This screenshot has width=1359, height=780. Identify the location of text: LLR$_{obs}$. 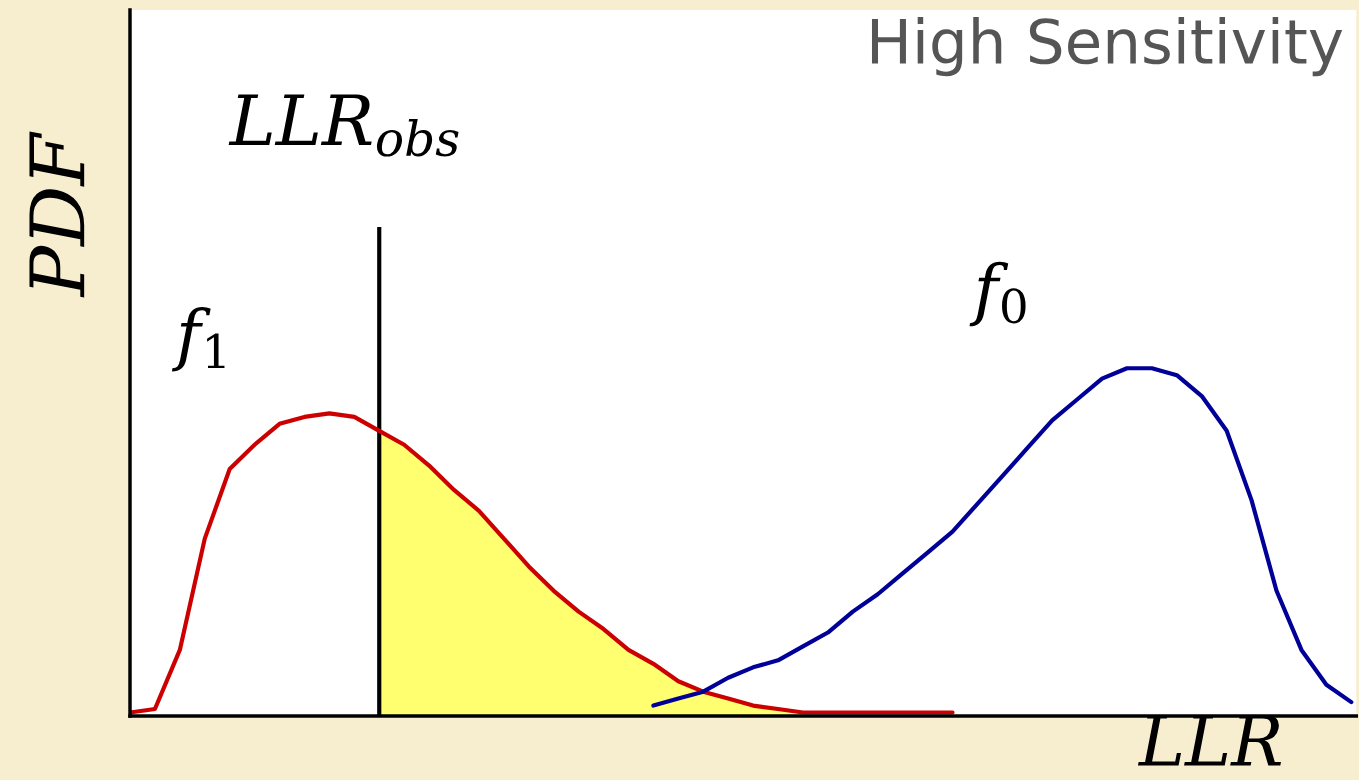
(343, 125).